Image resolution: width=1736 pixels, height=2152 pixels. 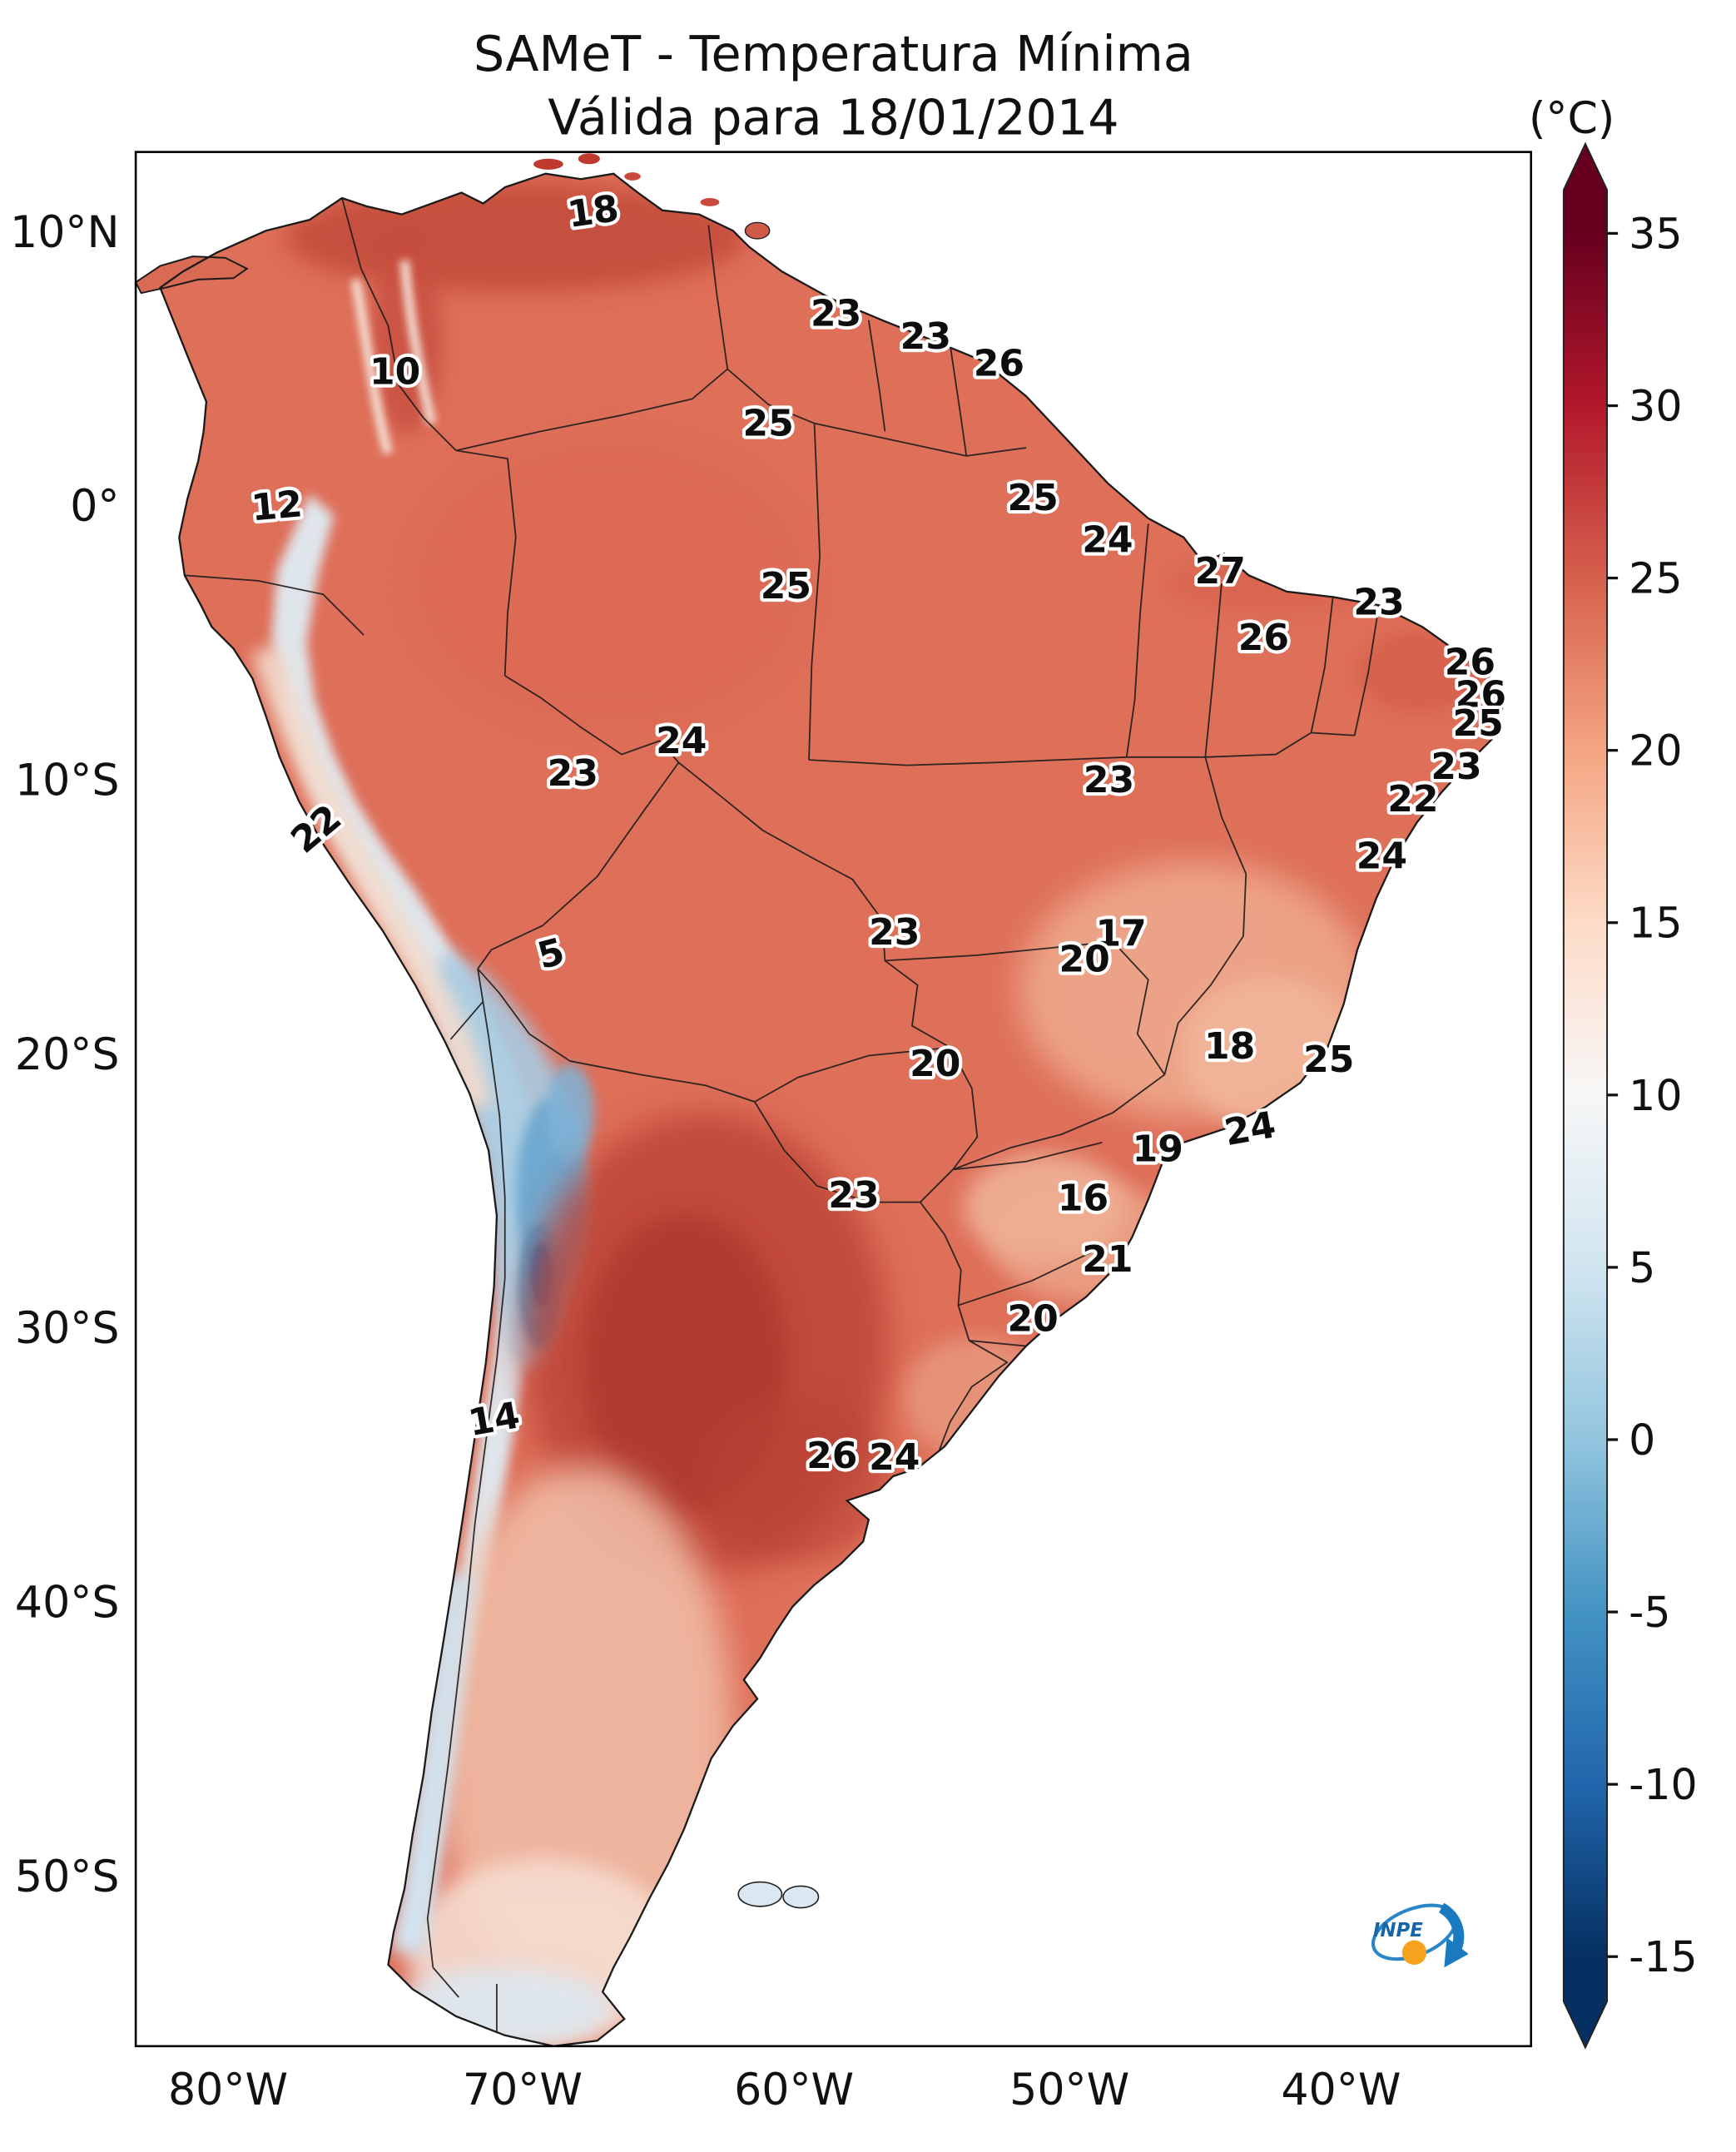 What do you see at coordinates (1663, 1784) in the screenshot?
I see `colorbar-tick-label: -10` at bounding box center [1663, 1784].